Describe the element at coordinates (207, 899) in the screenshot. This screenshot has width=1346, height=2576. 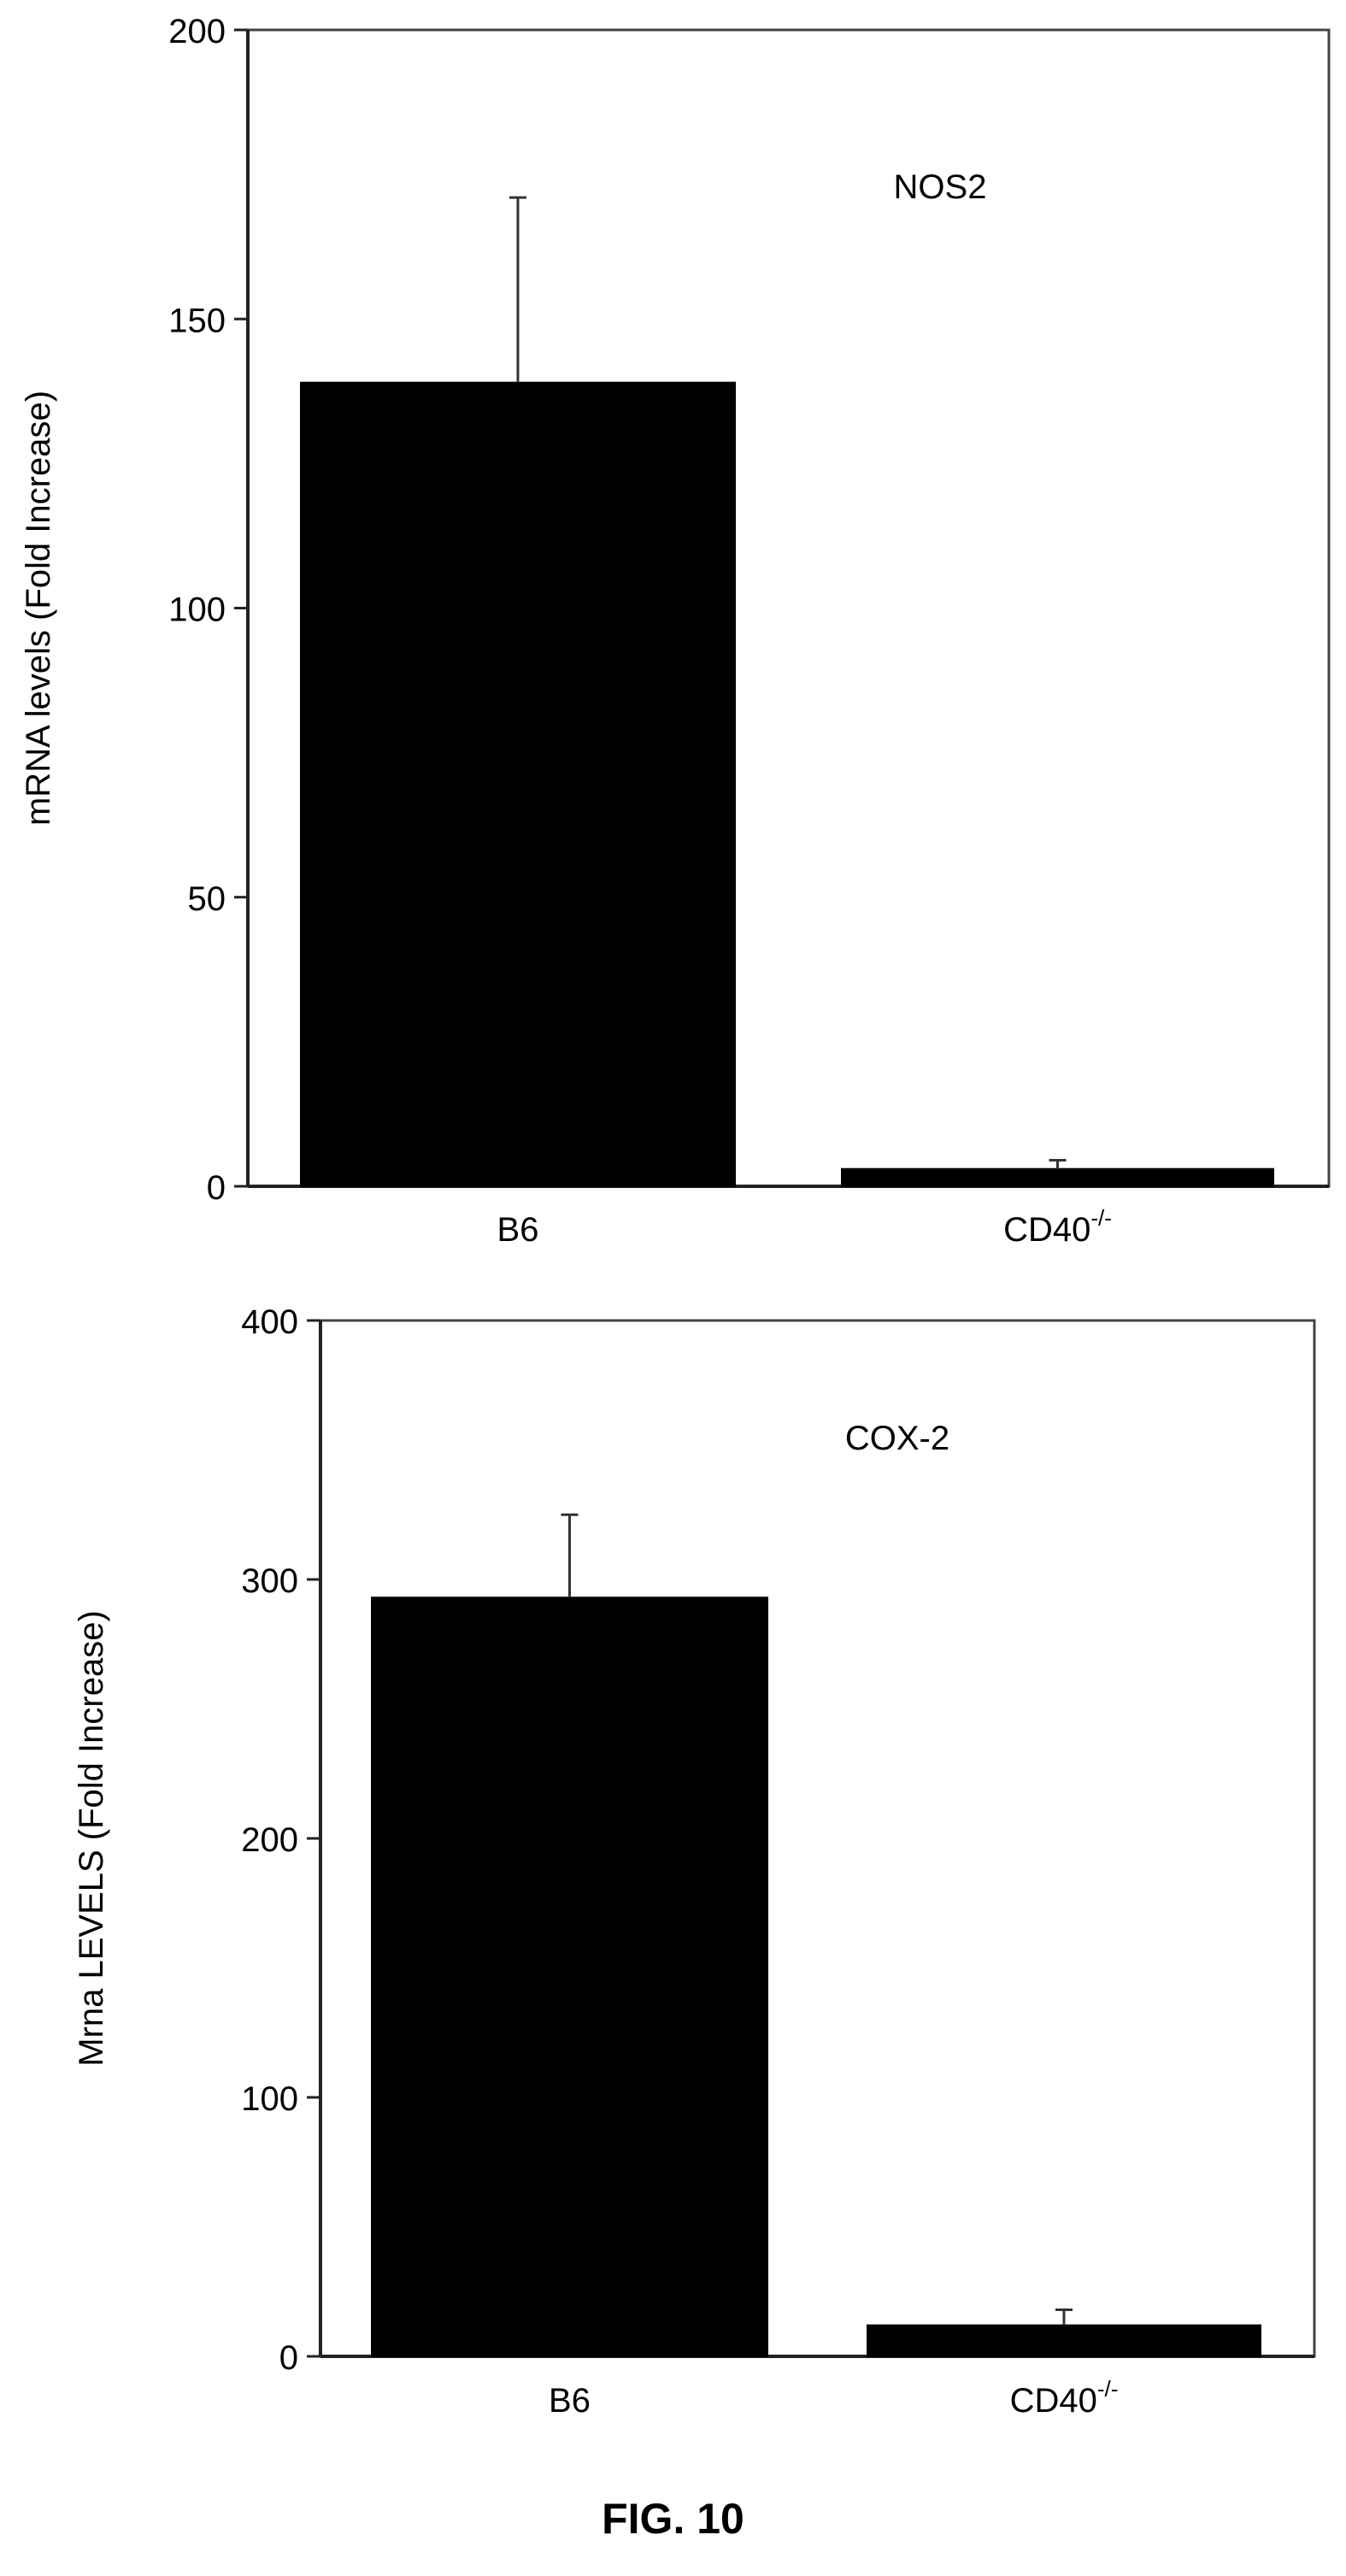
I see `y-tick-label: 50` at that location.